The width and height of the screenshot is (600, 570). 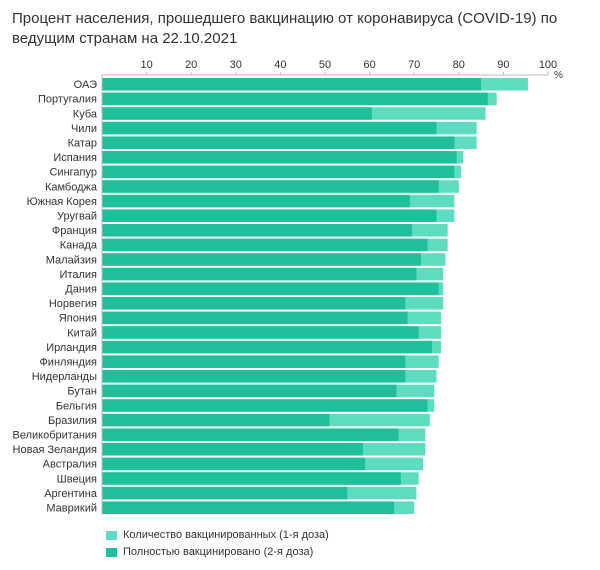 I want to click on category-label: Южная Корея, so click(x=62, y=202).